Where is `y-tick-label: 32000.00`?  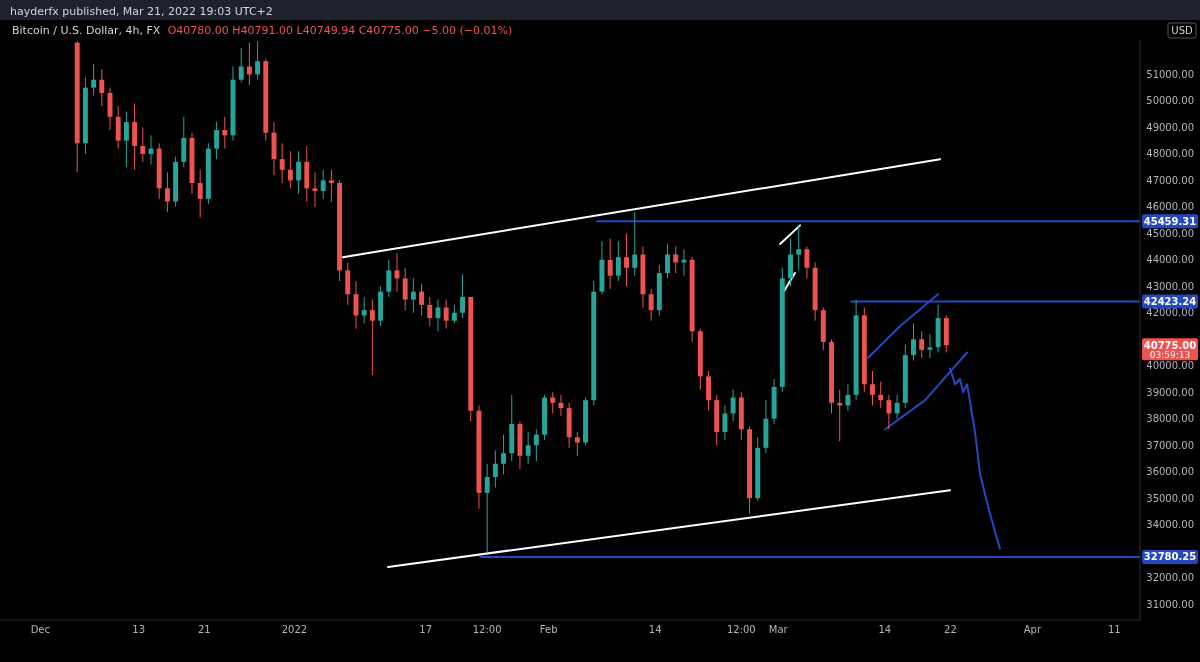 y-tick-label: 32000.00 is located at coordinates (1170, 578).